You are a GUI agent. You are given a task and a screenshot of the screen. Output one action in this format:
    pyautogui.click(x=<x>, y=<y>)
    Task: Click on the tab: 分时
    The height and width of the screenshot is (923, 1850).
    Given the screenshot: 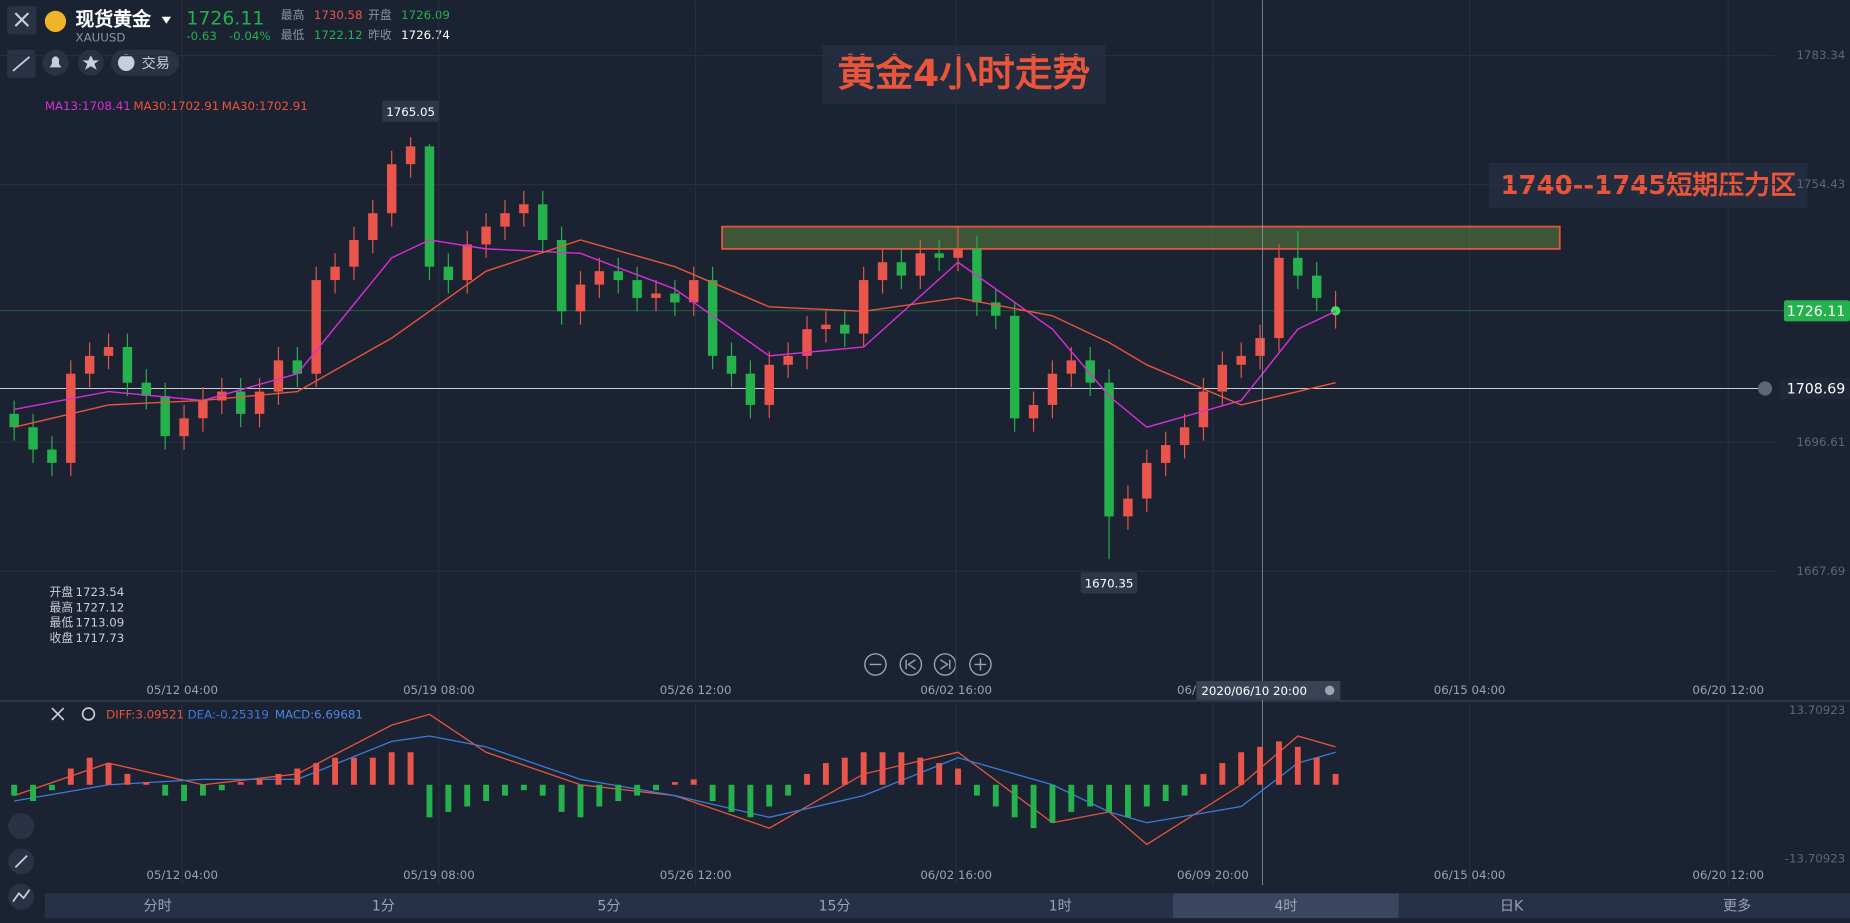 What is the action you would take?
    pyautogui.click(x=158, y=906)
    